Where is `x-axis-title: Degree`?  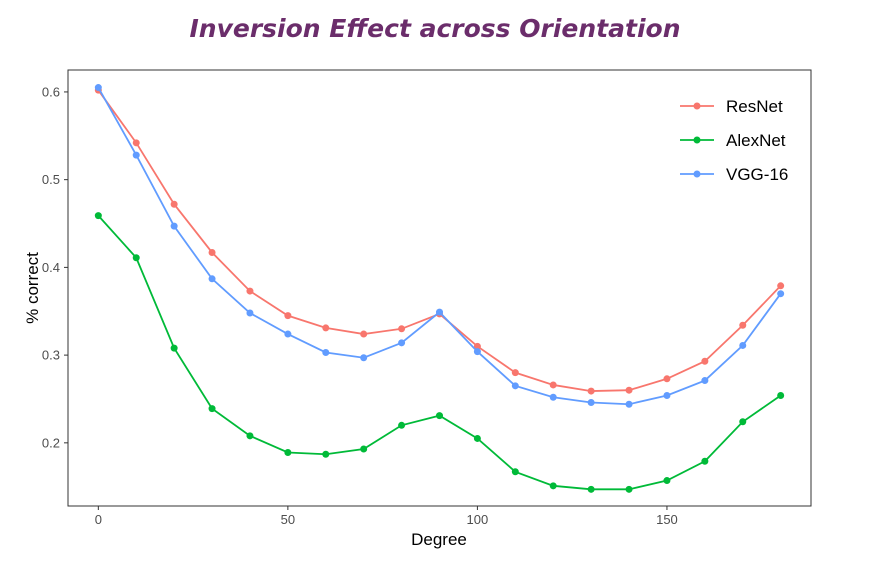
x-axis-title: Degree is located at coordinates (439, 539).